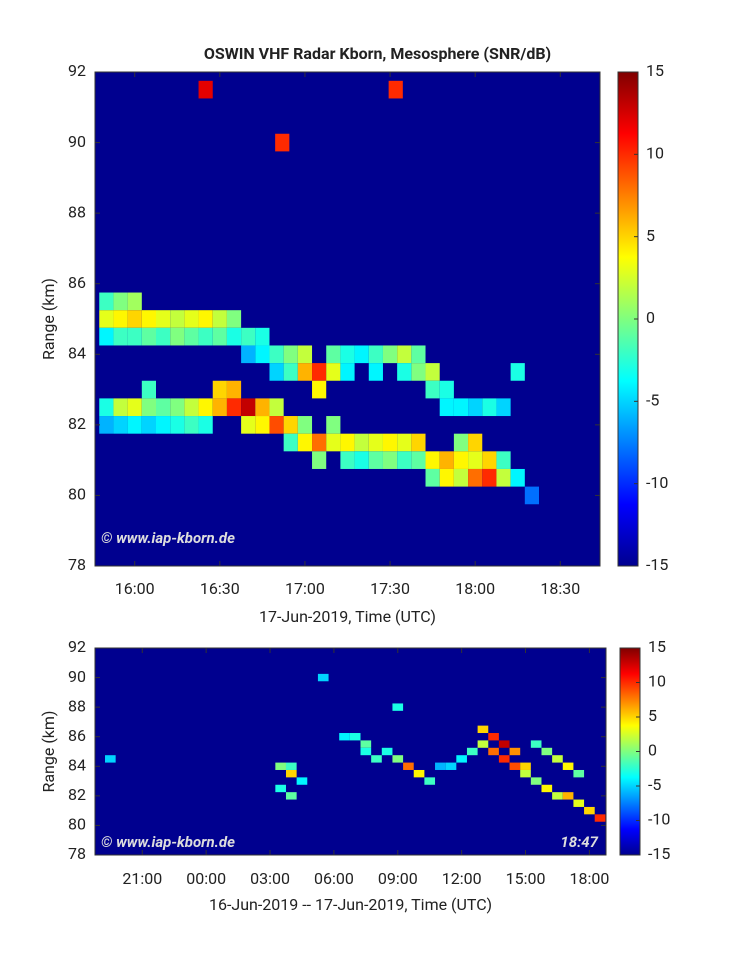 This screenshot has height=960, width=732. Describe the element at coordinates (347, 616) in the screenshot. I see `x-axis-label: 17-Jun-2019, Time (UTC)` at that location.